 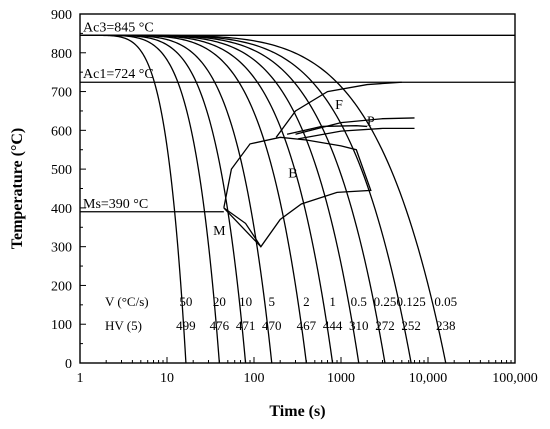 What do you see at coordinates (61, 209) in the screenshot?
I see `y-tick-label: 400` at bounding box center [61, 209].